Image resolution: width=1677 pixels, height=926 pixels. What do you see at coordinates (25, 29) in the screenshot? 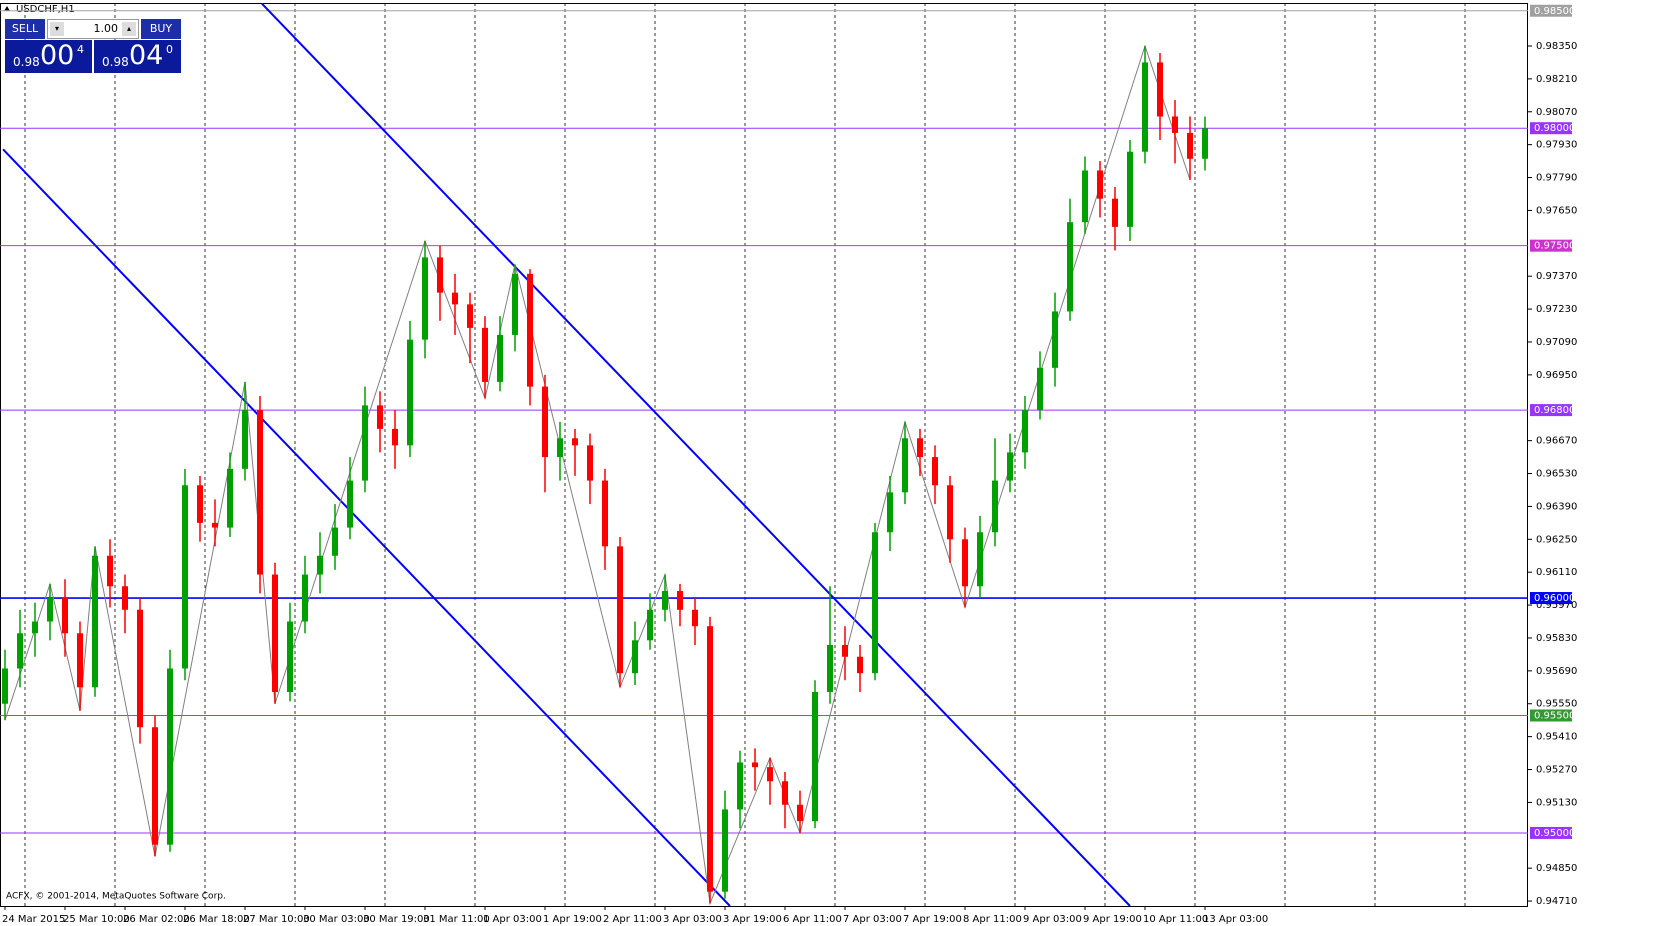
I see `sell-button: SELL` at bounding box center [25, 29].